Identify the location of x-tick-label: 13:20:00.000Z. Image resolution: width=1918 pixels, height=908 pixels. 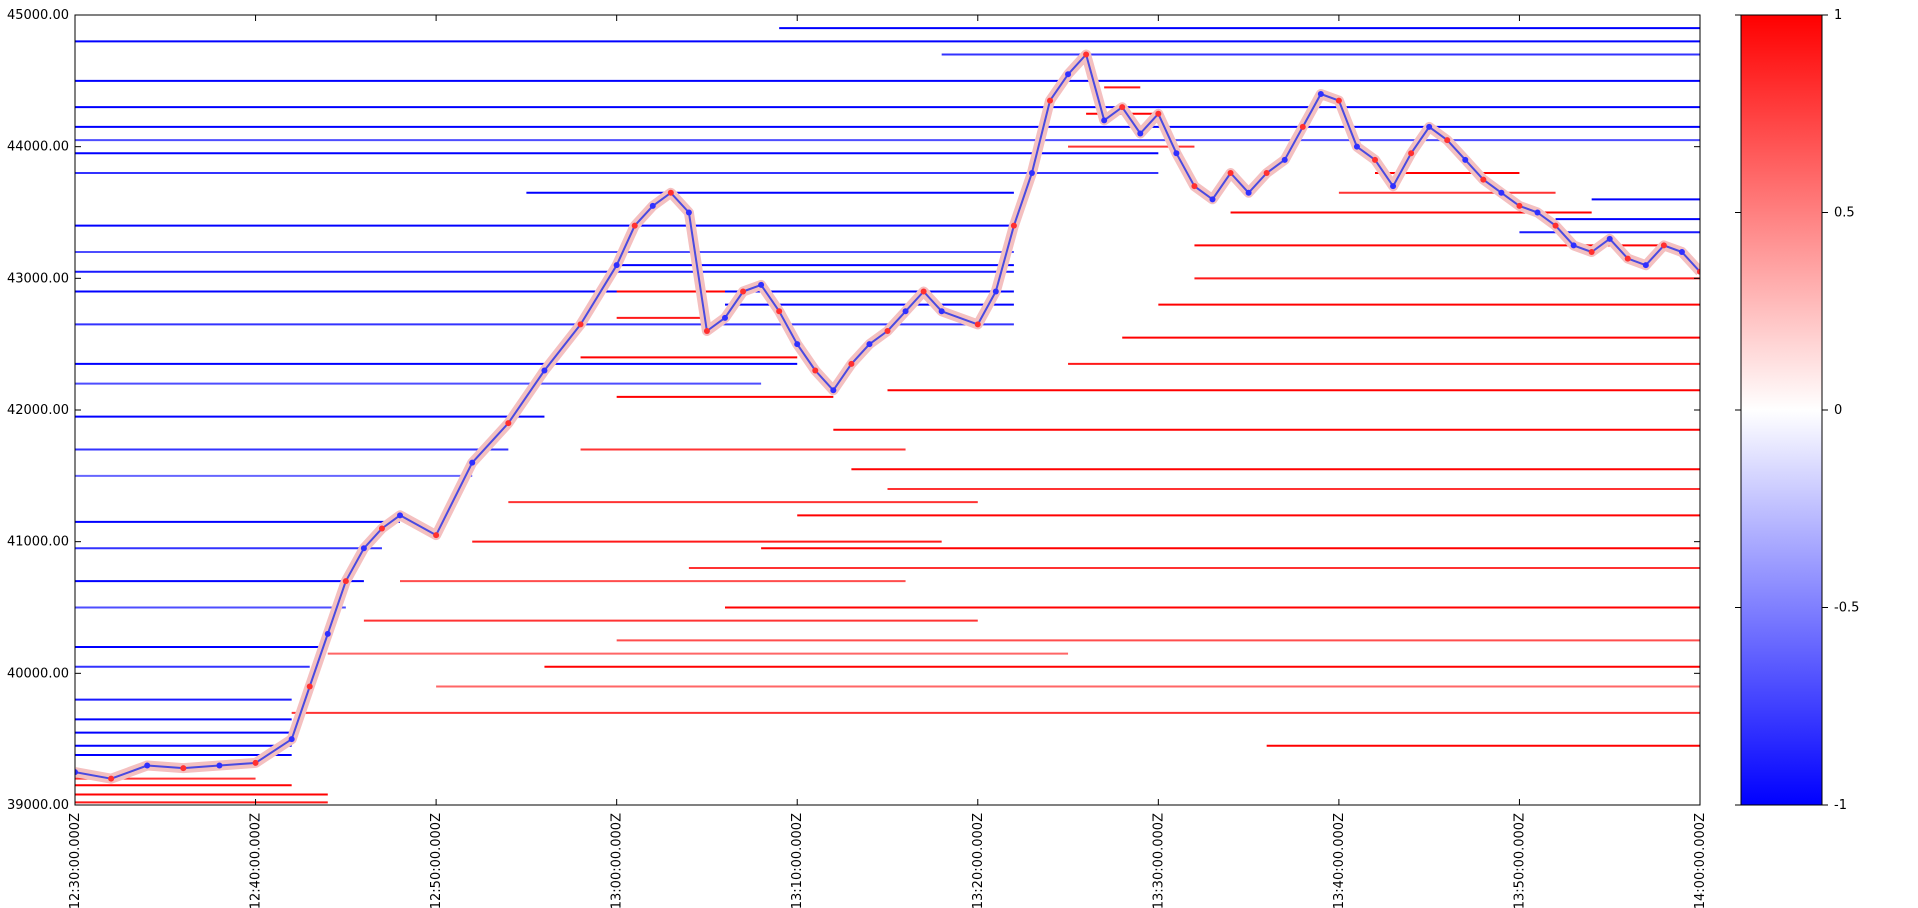
(978, 860).